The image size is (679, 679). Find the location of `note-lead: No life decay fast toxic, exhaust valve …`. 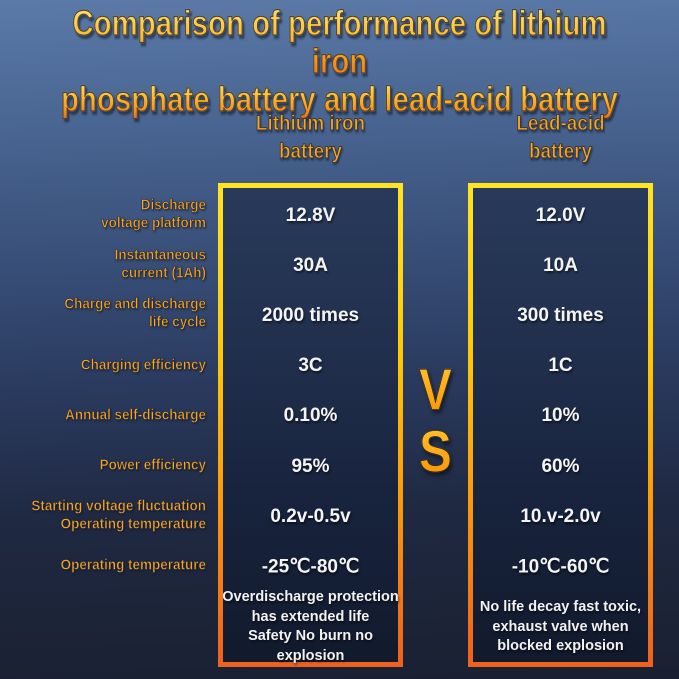

note-lead: No life decay fast toxic, exhaust valve … is located at coordinates (560, 626).